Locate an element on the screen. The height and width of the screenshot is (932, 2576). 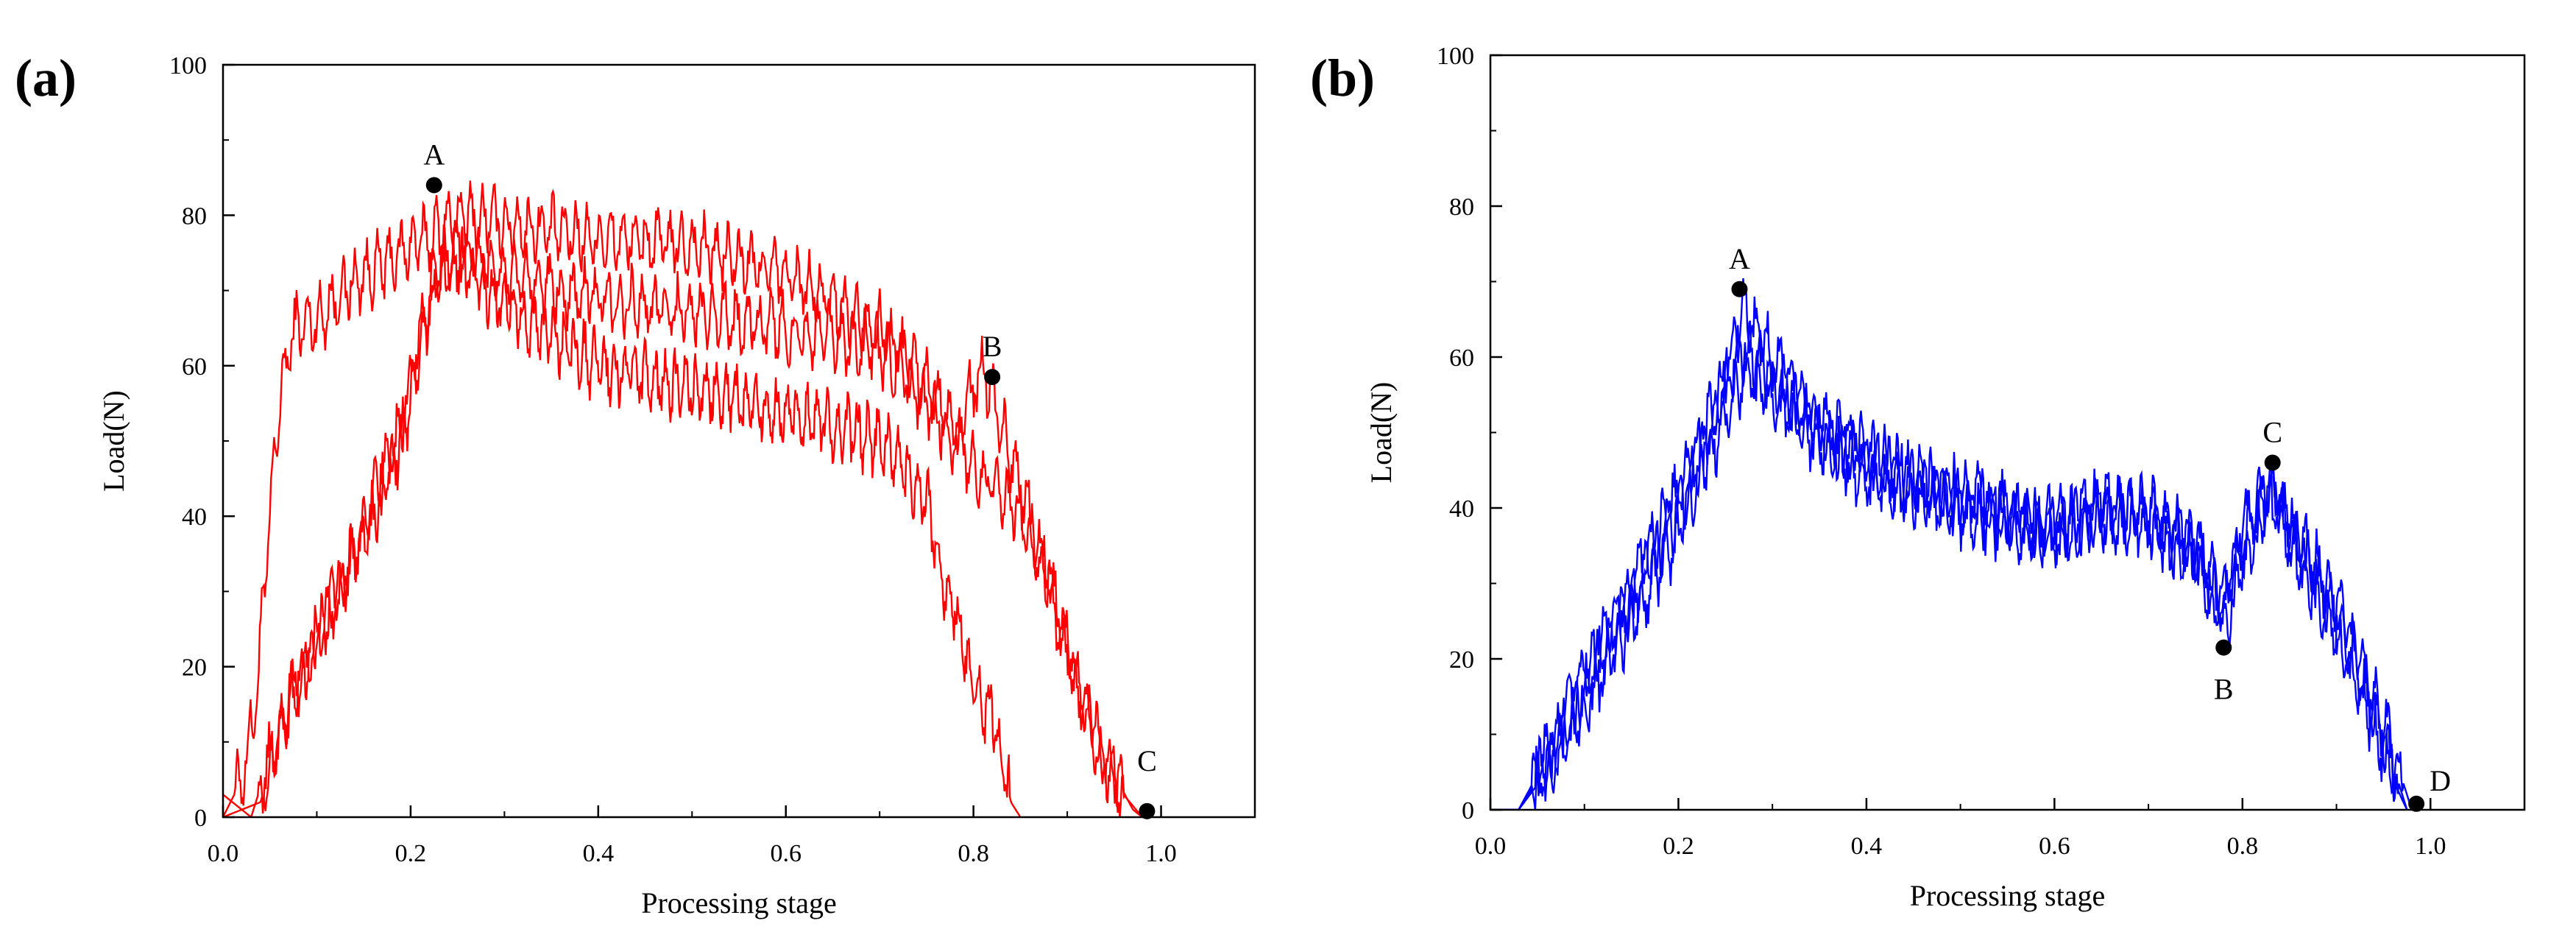
panel-label-a: (a) is located at coordinates (46, 78).